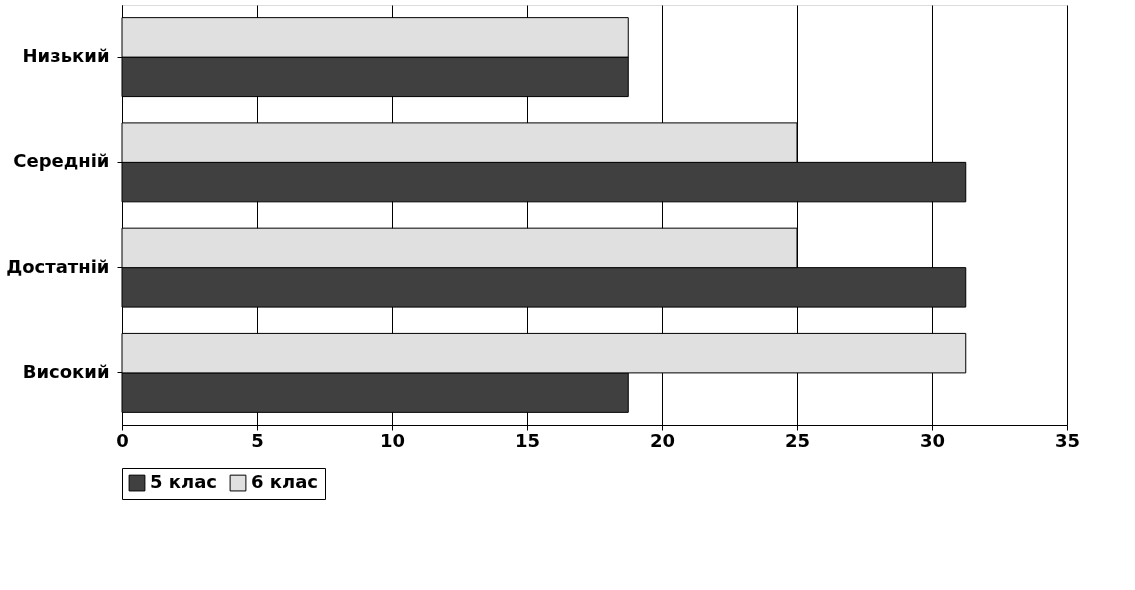 The height and width of the screenshot is (590, 1135). Describe the element at coordinates (257, 440) in the screenshot. I see `x-tick-label: 5` at that location.